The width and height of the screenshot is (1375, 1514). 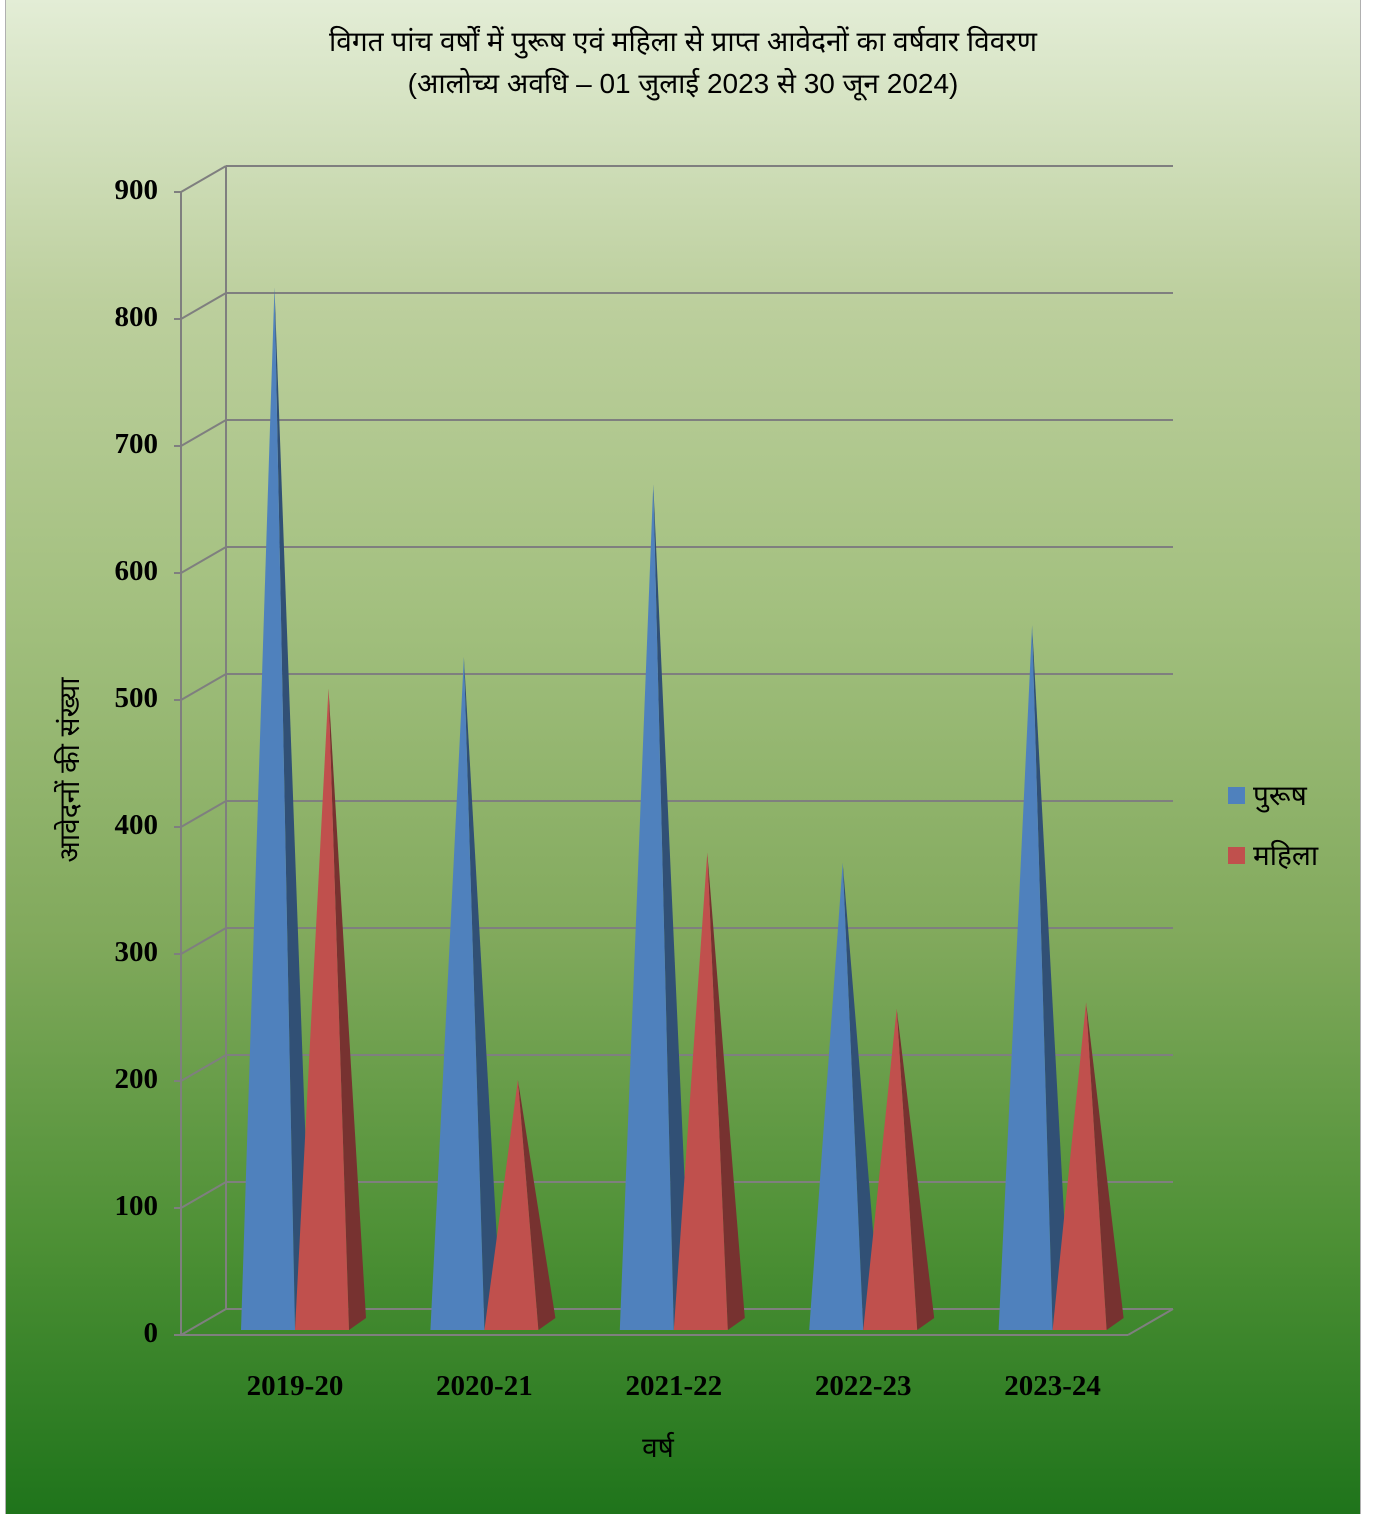 What do you see at coordinates (136, 317) in the screenshot?
I see `y-tick-label: 800` at bounding box center [136, 317].